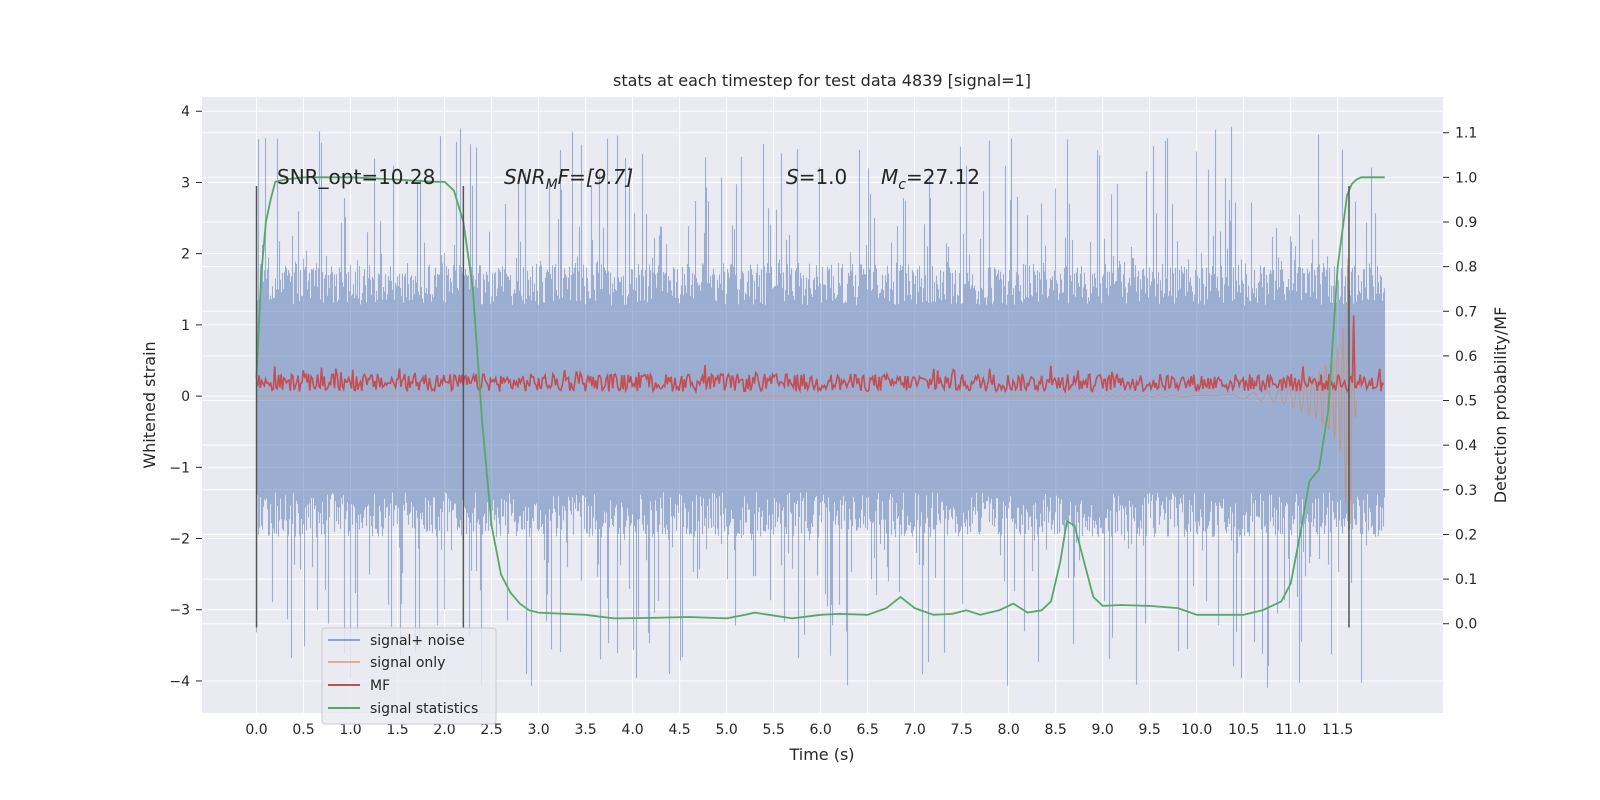 Image resolution: width=1600 pixels, height=800 pixels. Describe the element at coordinates (1150, 730) in the screenshot. I see `x-tick-label: 9.5` at that location.